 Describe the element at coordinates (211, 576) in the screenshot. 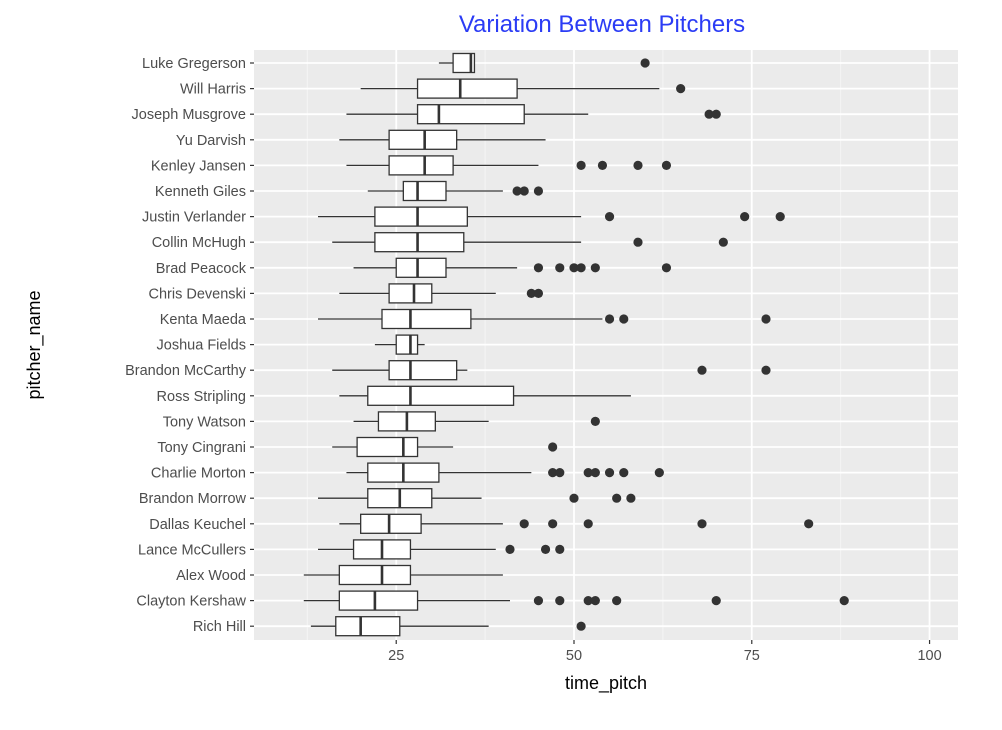

I see `y-tick-label: Alex Wood` at that location.